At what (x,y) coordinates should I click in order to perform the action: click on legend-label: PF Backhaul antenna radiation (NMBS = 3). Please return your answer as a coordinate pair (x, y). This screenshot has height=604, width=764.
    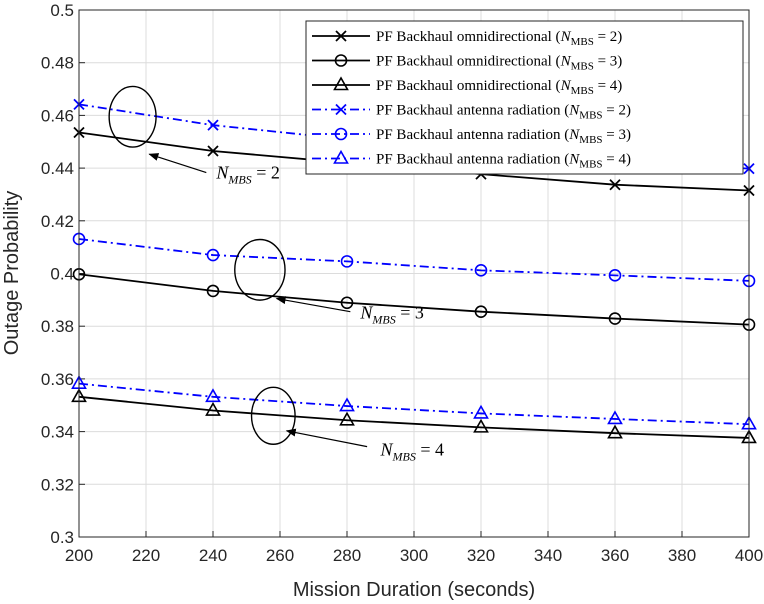
    Looking at the image, I should click on (503, 136).